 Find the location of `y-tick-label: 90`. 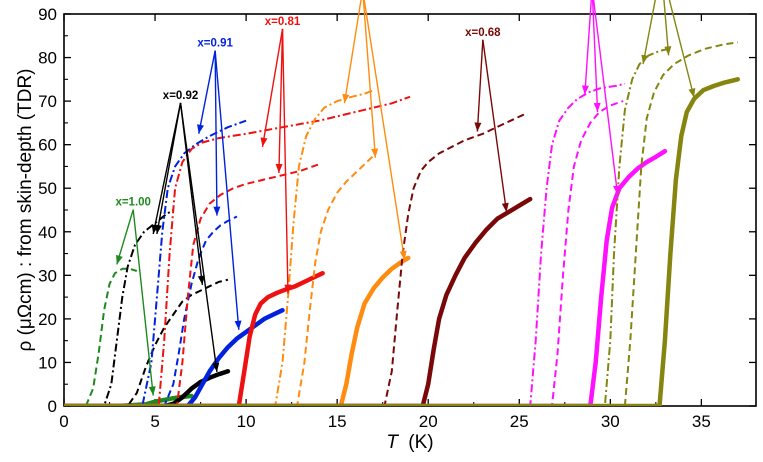

y-tick-label: 90 is located at coordinates (47, 14).